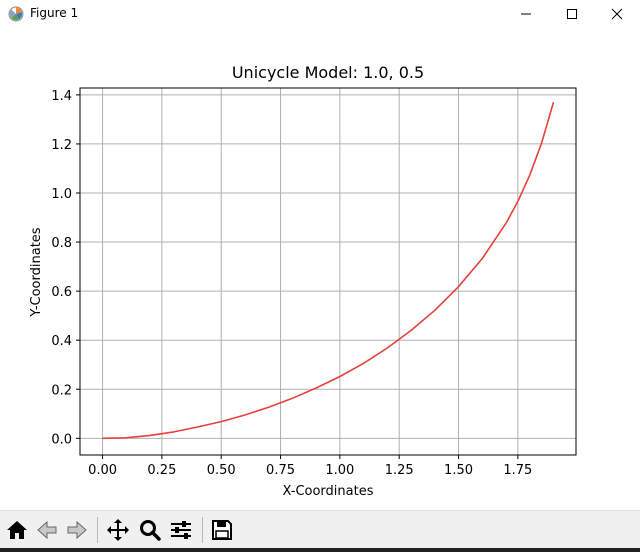 The image size is (640, 552). Describe the element at coordinates (61, 194) in the screenshot. I see `y-tick-label: 1.0` at that location.